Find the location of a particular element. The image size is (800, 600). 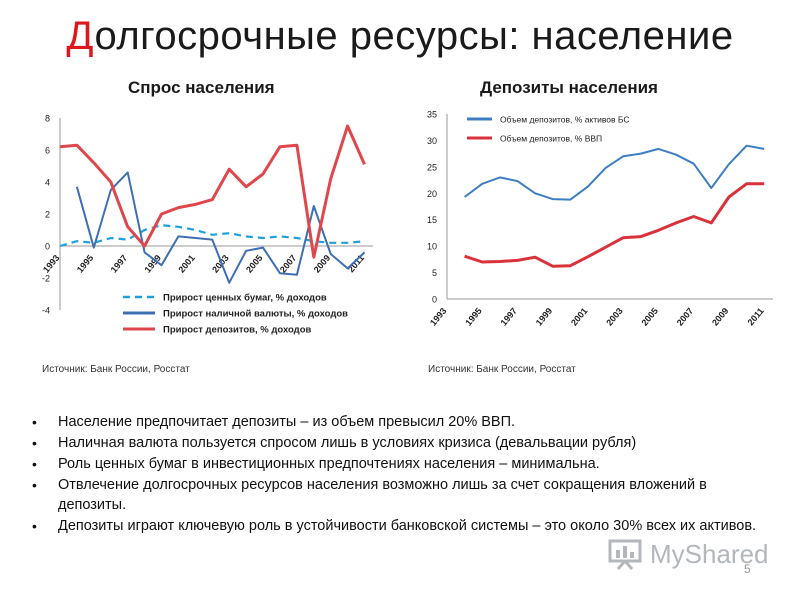

right-chart-source: Источник: Банк России, Росстат is located at coordinates (502, 369).